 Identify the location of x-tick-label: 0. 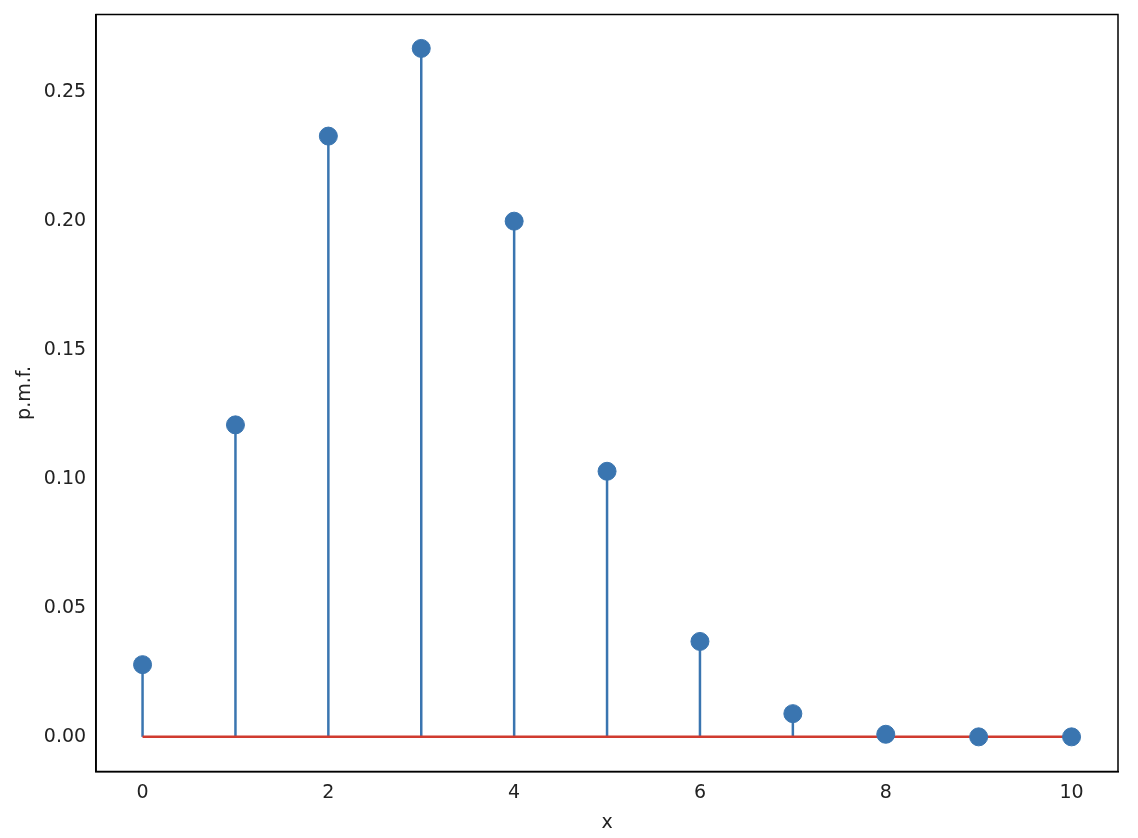
(142, 790).